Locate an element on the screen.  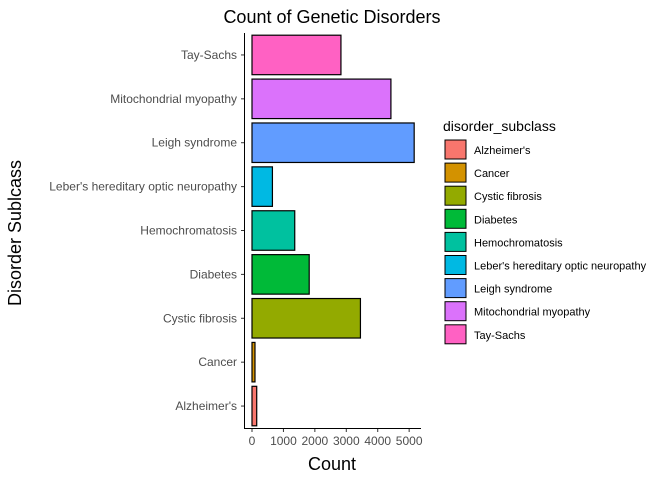
legend-swatch-tay-sachs is located at coordinates (455, 334).